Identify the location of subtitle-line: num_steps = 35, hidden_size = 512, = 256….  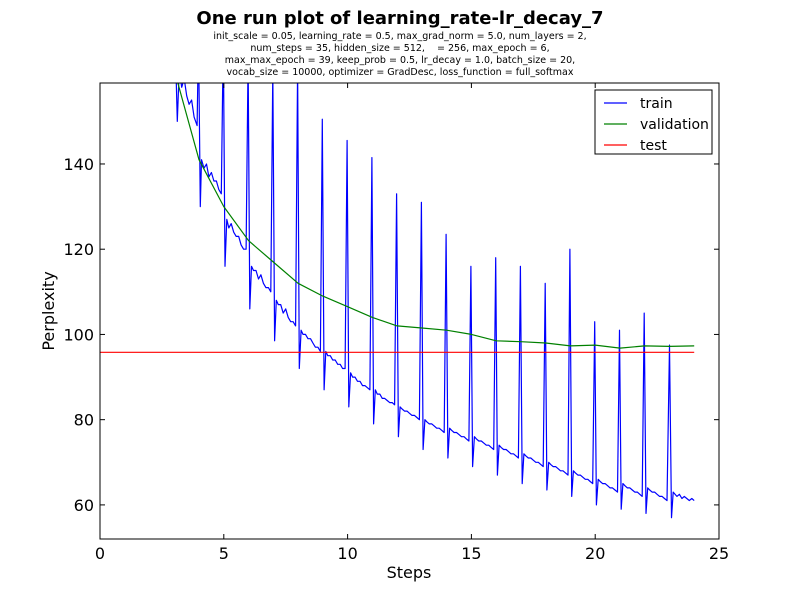
(400, 48).